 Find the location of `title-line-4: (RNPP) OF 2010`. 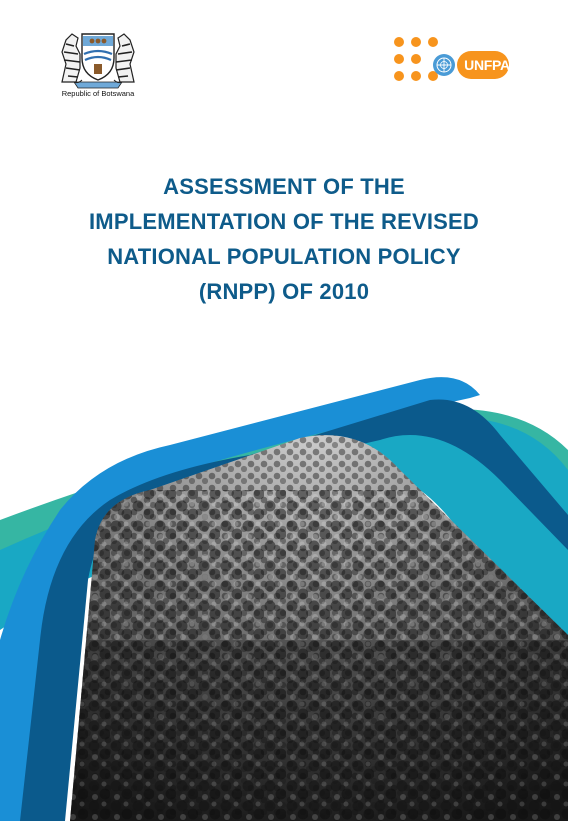

title-line-4: (RNPP) OF 2010 is located at coordinates (284, 291).